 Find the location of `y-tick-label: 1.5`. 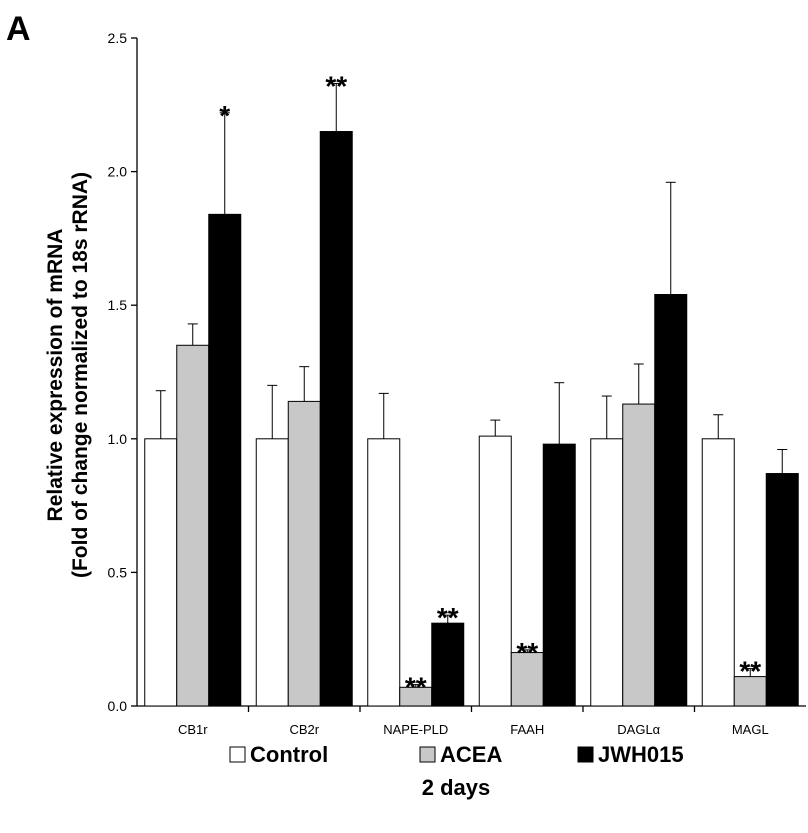

y-tick-label: 1.5 is located at coordinates (118, 305).